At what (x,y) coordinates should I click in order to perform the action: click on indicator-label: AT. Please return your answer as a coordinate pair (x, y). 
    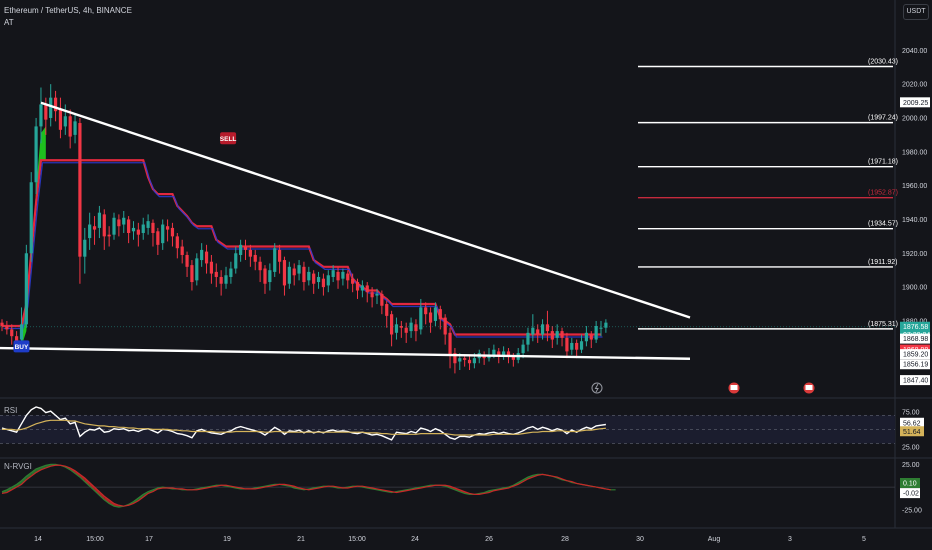
    Looking at the image, I should click on (9, 22).